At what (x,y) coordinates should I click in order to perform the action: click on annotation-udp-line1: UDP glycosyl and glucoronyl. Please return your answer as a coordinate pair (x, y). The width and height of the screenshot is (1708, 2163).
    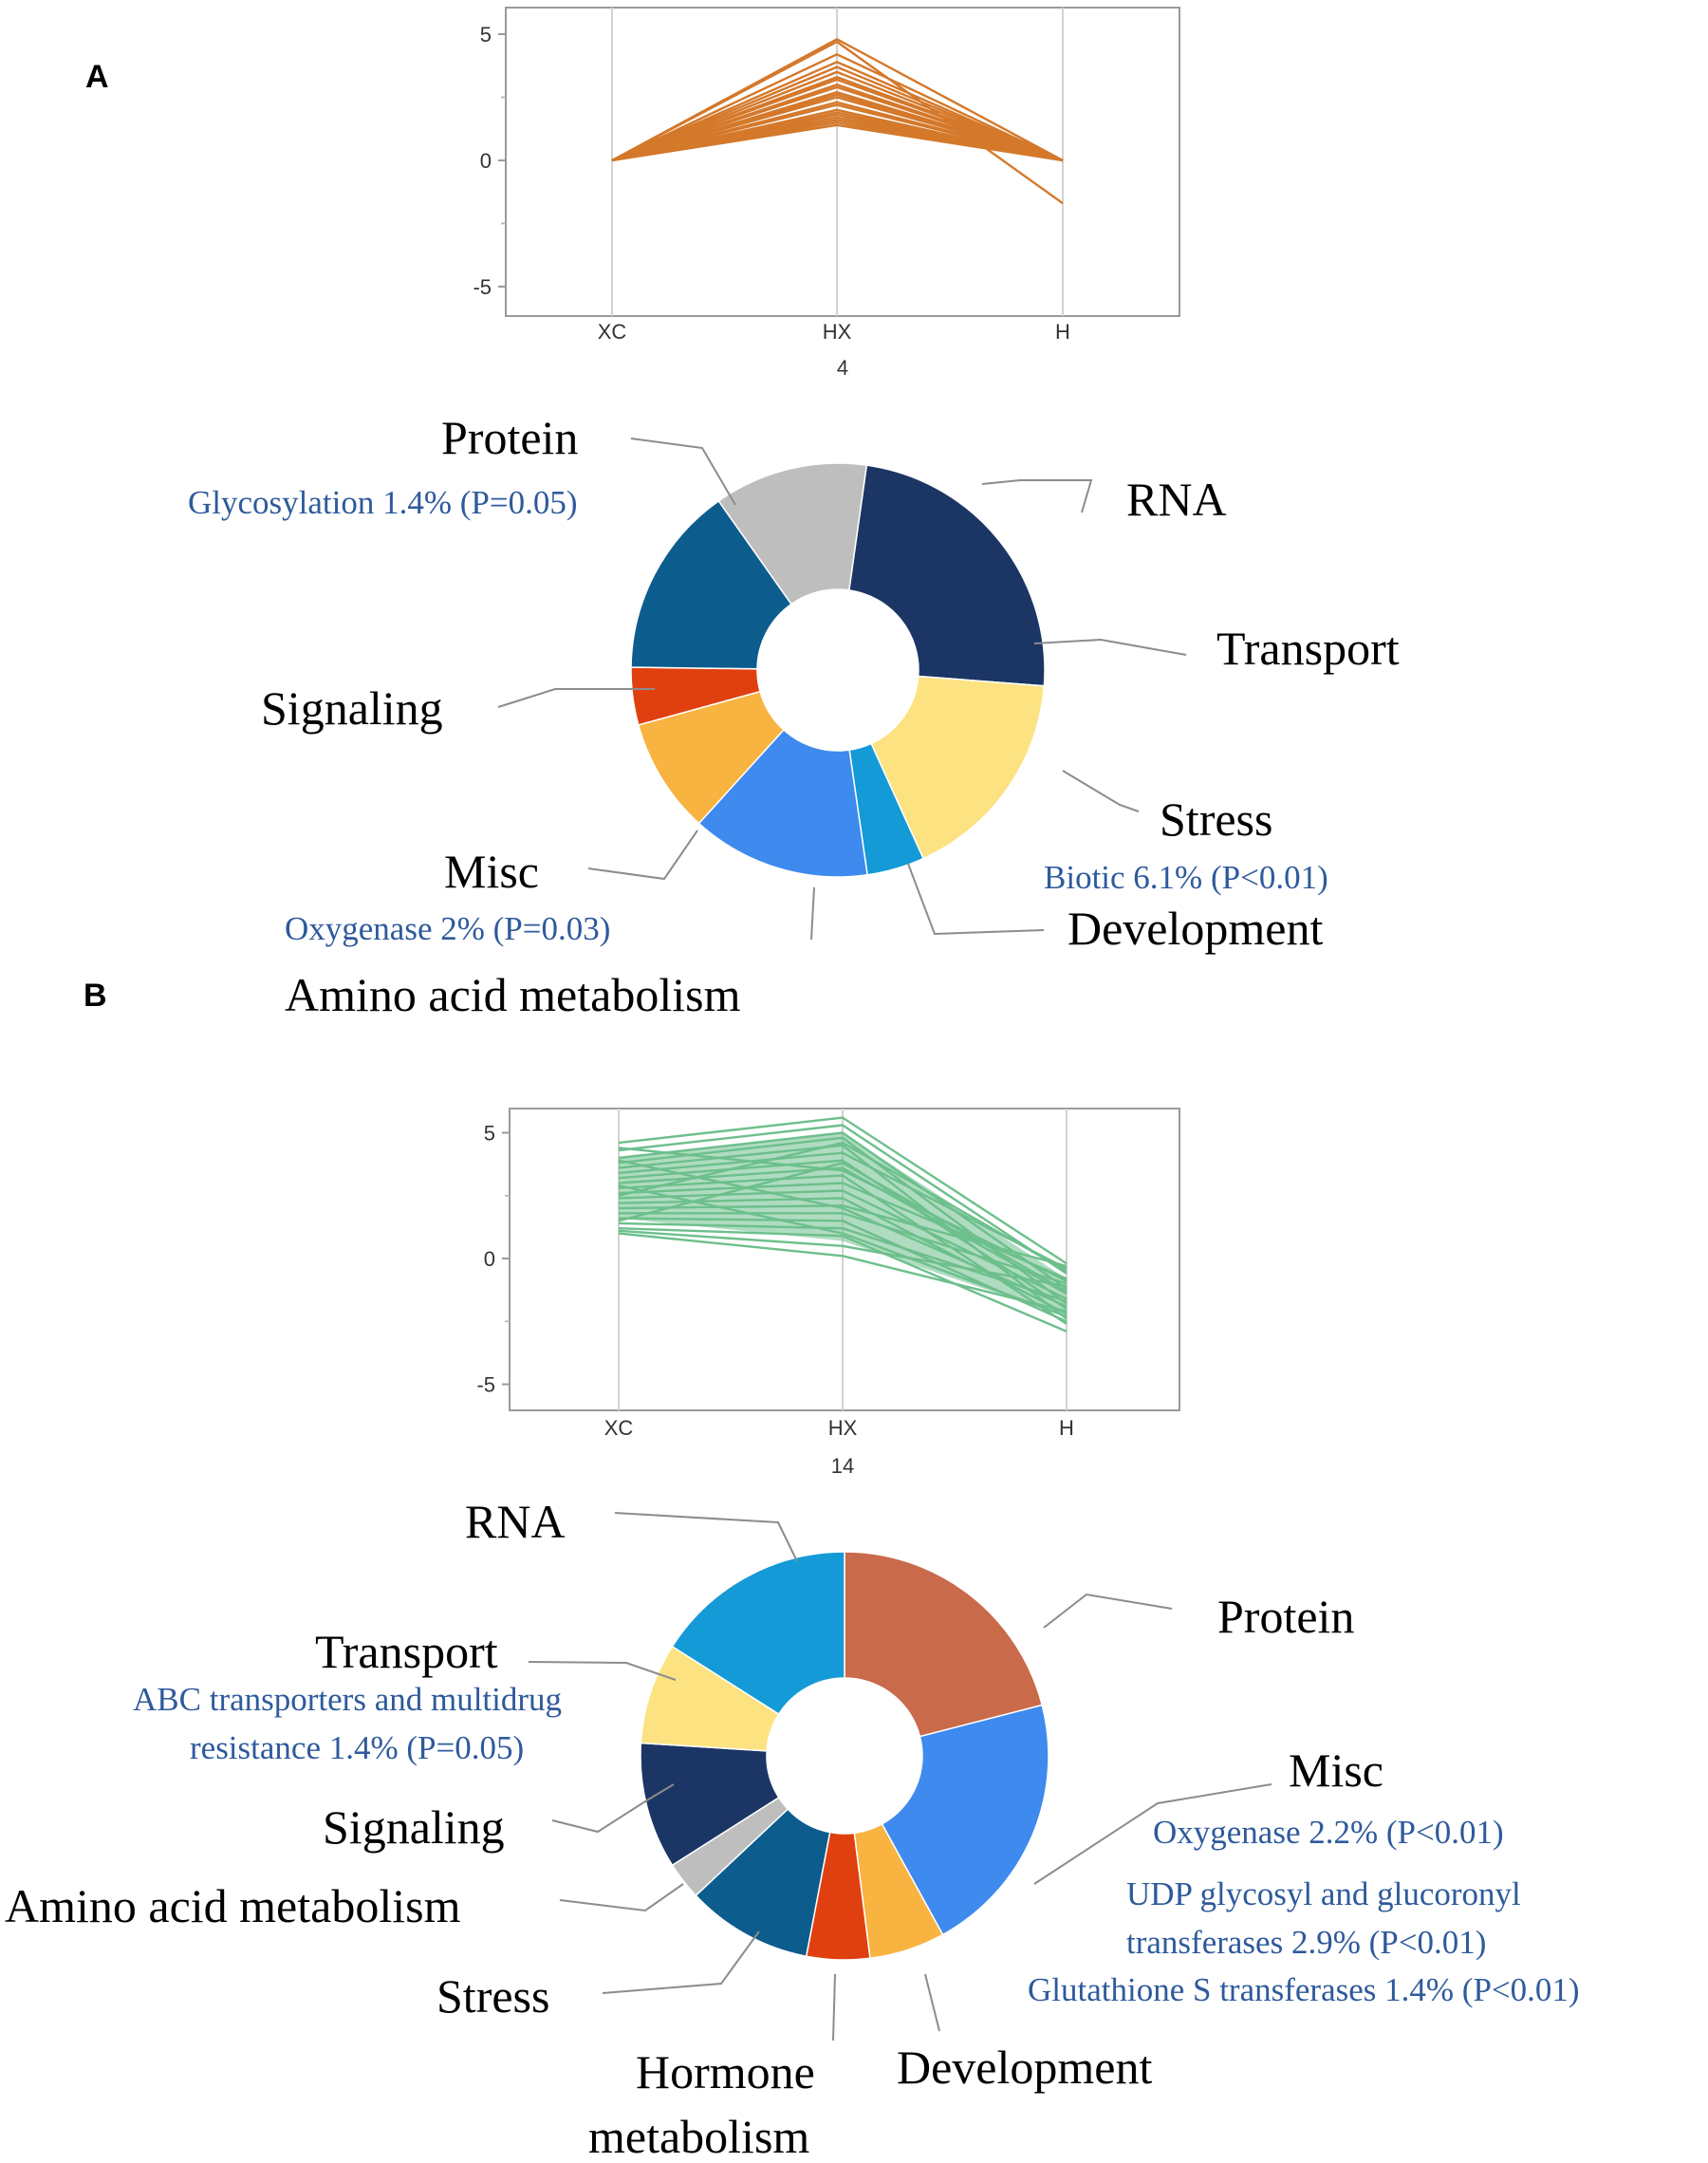
    Looking at the image, I should click on (1324, 1893).